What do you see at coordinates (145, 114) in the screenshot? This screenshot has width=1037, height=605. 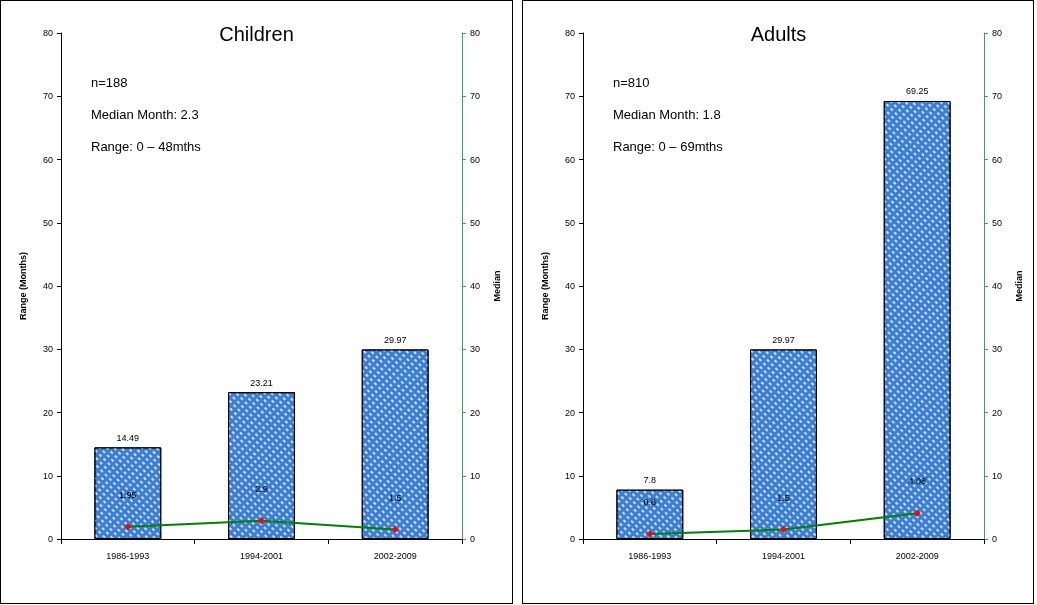 I see `annotation: Median Month: 2.3` at bounding box center [145, 114].